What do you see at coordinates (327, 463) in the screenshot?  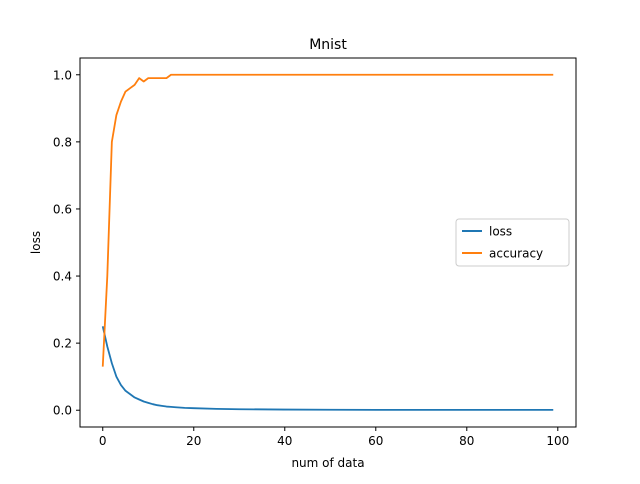 I see `x-axis-label: num of data` at bounding box center [327, 463].